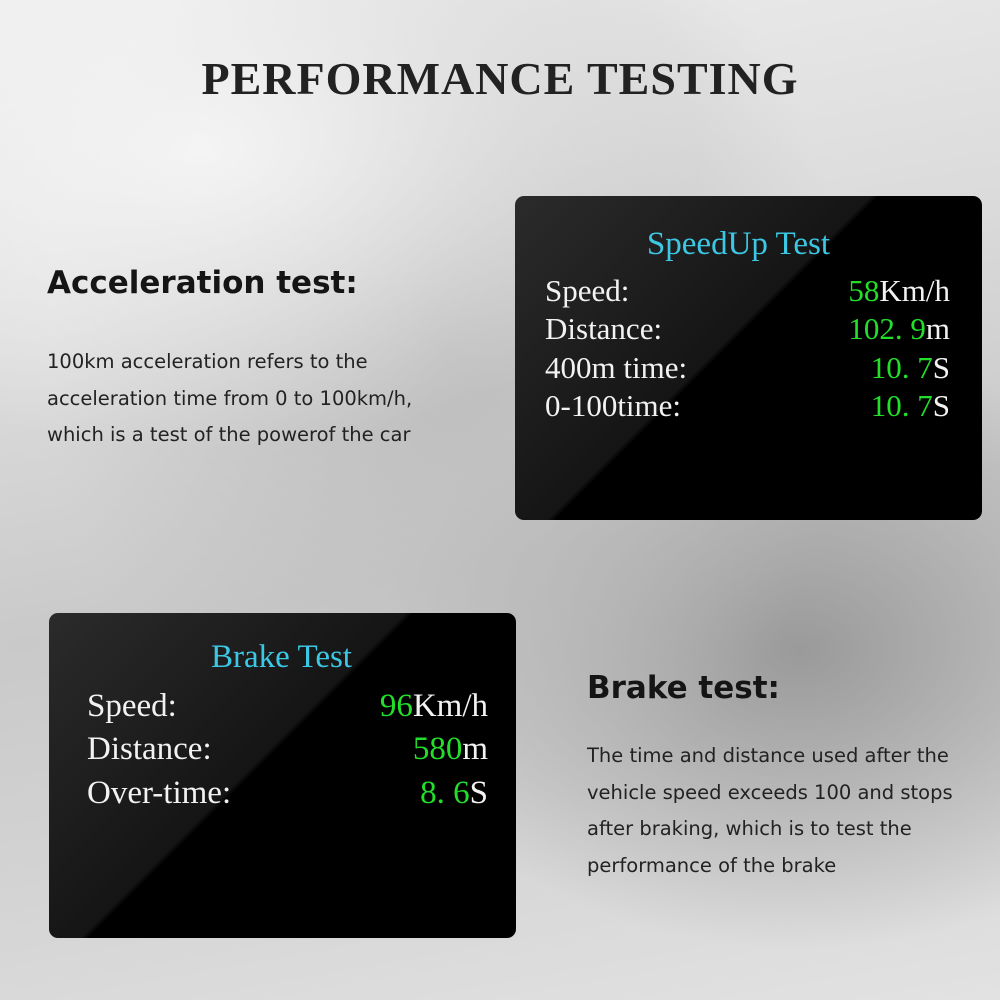 The width and height of the screenshot is (1000, 1000). What do you see at coordinates (887, 328) in the screenshot?
I see `row-value: 102. 9` at bounding box center [887, 328].